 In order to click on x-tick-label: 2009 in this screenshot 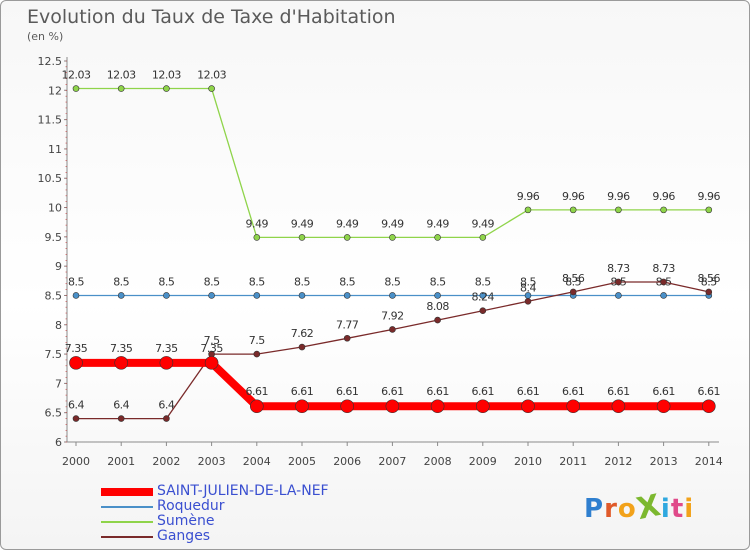, I will do `click(483, 461)`.